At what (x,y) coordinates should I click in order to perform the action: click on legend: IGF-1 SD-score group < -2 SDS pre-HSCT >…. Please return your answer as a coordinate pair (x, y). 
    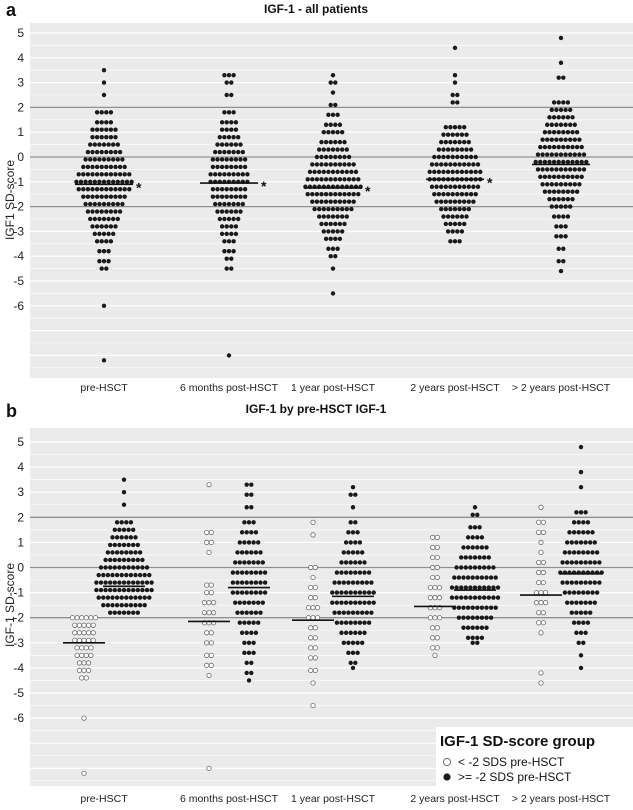
    Looking at the image, I should click on (534, 757).